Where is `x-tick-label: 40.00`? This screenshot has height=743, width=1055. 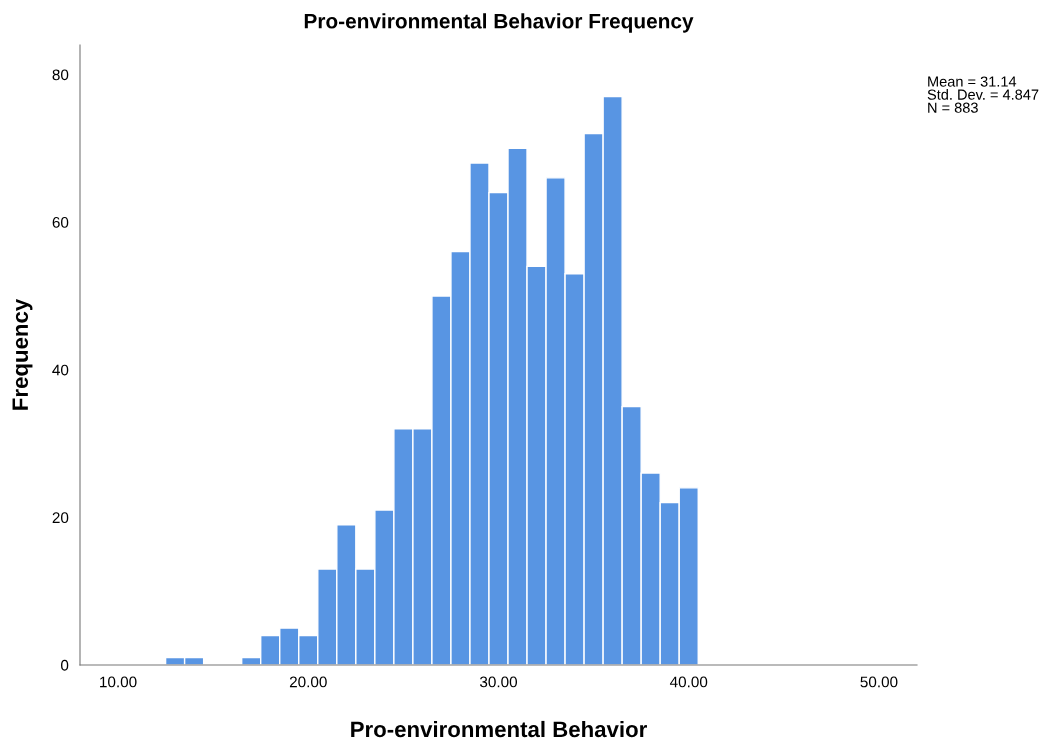
x-tick-label: 40.00 is located at coordinates (688, 682).